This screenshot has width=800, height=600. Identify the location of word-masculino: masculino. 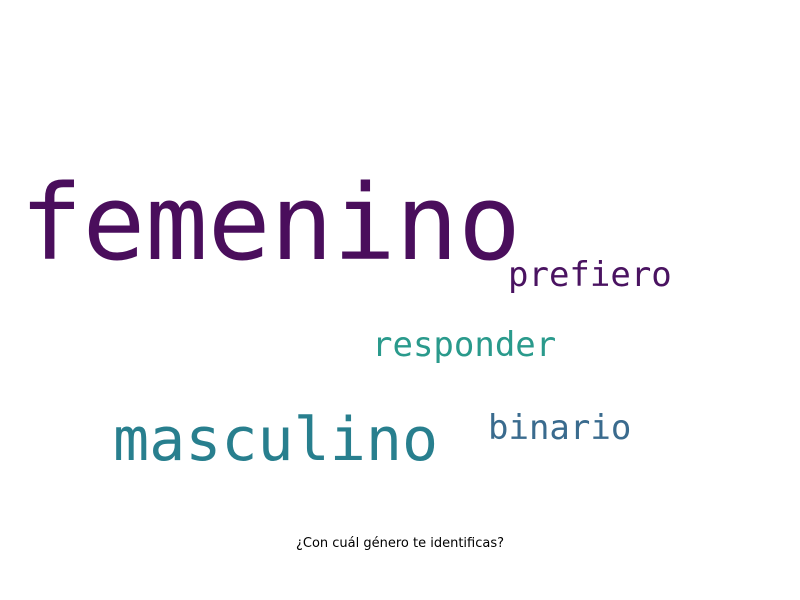
(276, 440).